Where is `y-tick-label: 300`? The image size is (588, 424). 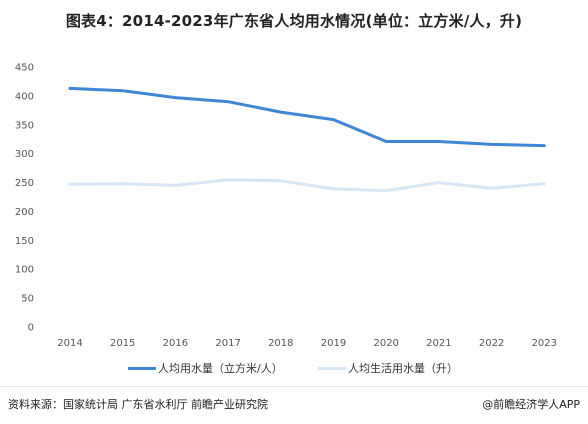
y-tick-label: 300 is located at coordinates (24, 154).